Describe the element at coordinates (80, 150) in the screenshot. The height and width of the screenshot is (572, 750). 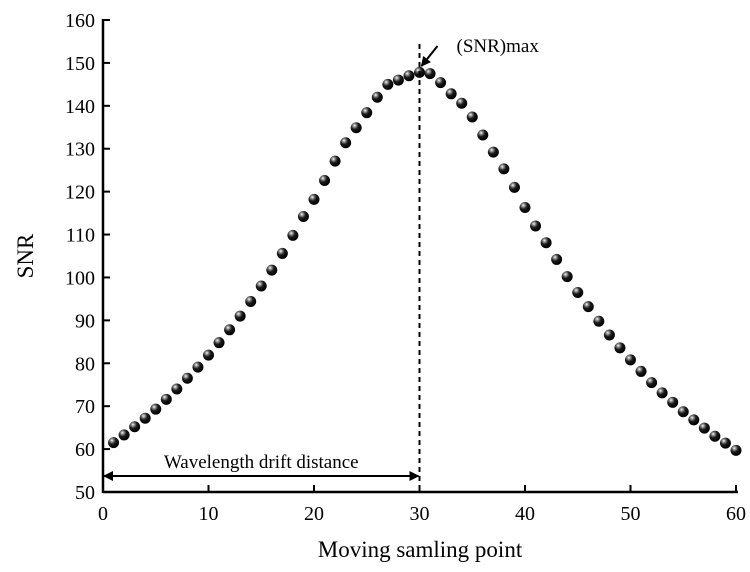
I see `y-tick-label: 130` at that location.